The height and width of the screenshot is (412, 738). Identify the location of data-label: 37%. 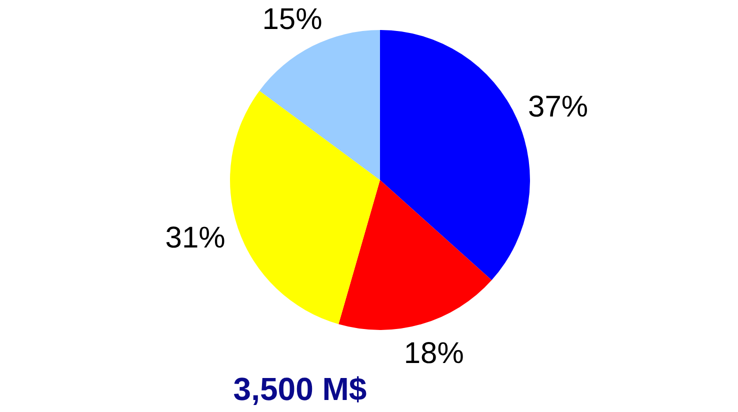
(558, 107).